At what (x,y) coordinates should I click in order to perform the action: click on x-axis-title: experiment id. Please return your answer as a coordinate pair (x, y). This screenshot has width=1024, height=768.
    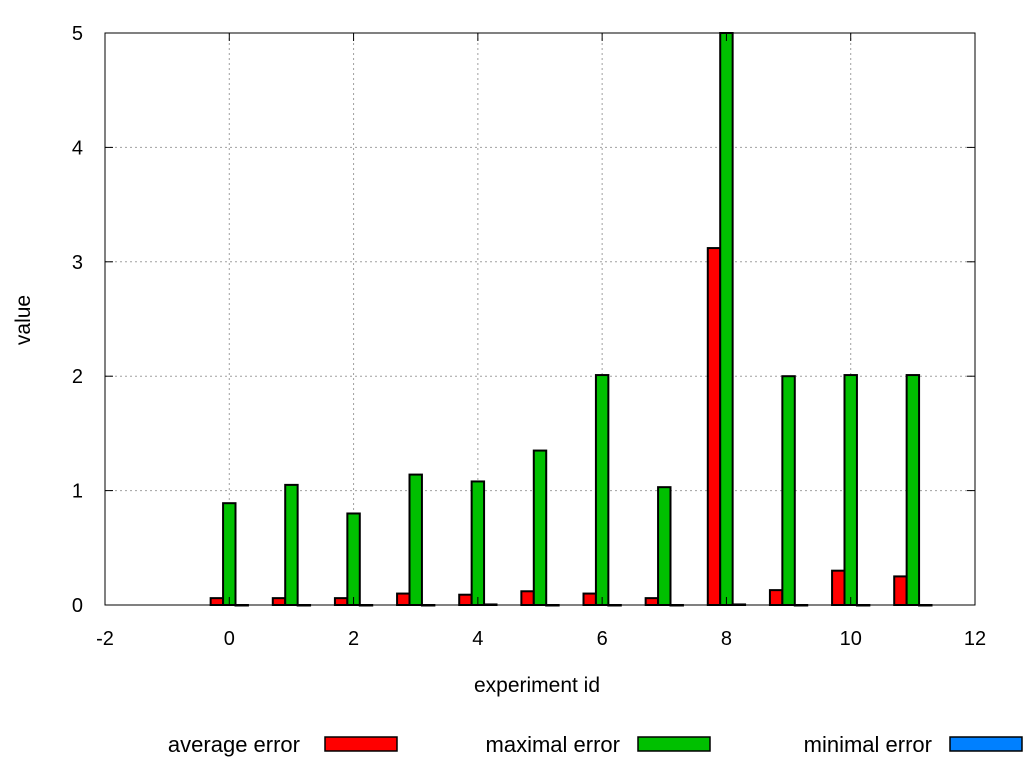
    Looking at the image, I should click on (537, 685).